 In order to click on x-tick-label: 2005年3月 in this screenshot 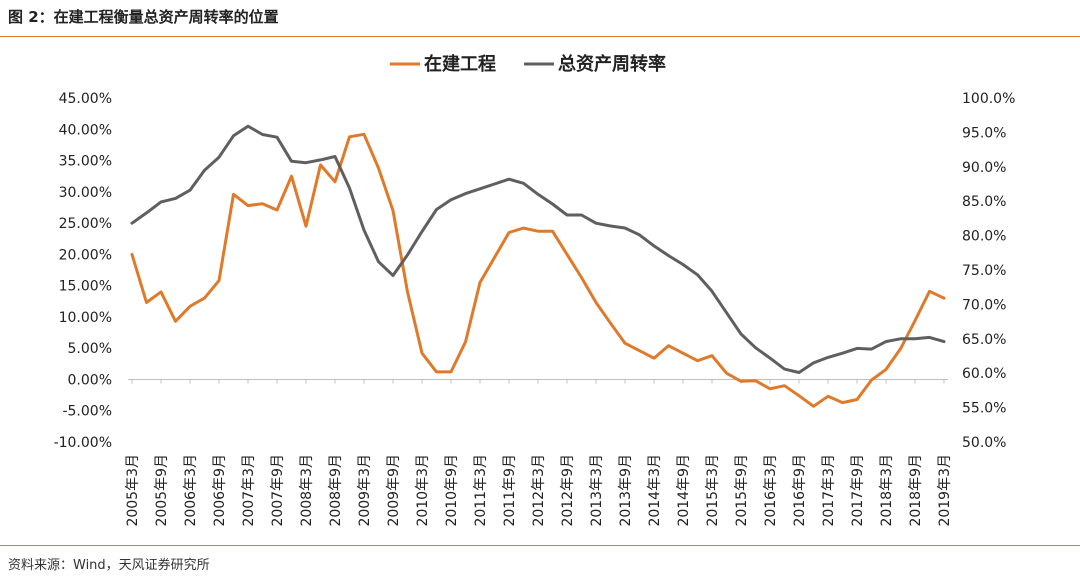, I will do `click(133, 490)`.